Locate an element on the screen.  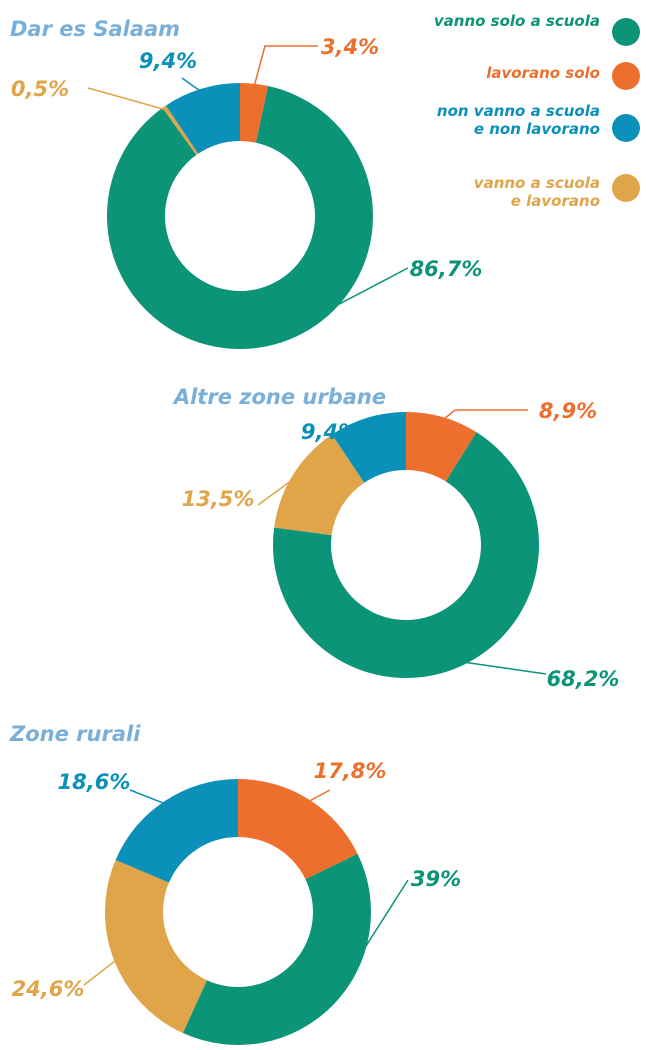
value-label: 18,6% is located at coordinates (94, 782).